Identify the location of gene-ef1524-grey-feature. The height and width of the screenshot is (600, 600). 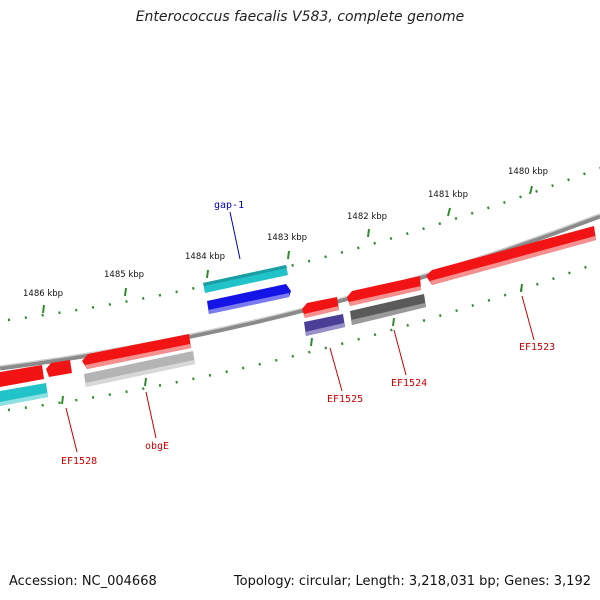
(388, 309).